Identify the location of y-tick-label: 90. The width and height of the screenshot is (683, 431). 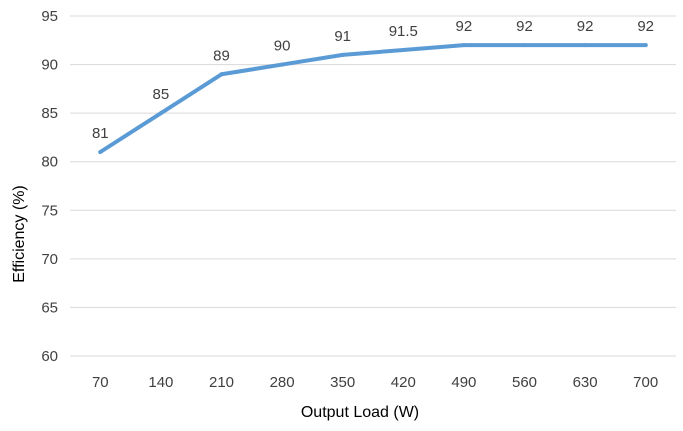
(49, 65).